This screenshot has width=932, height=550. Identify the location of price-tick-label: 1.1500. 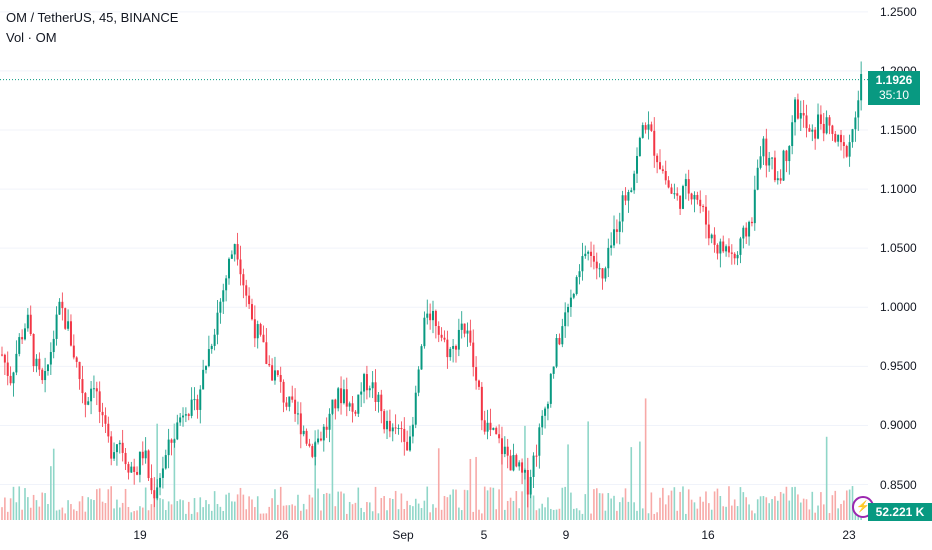
(898, 130).